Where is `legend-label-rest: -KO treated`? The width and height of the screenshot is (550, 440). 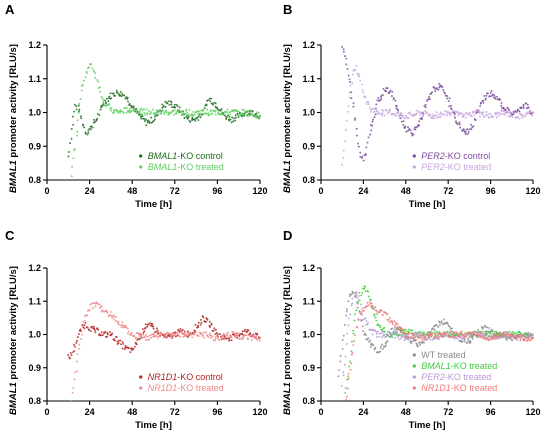 legend-label-rest: -KO treated is located at coordinates (200, 388).